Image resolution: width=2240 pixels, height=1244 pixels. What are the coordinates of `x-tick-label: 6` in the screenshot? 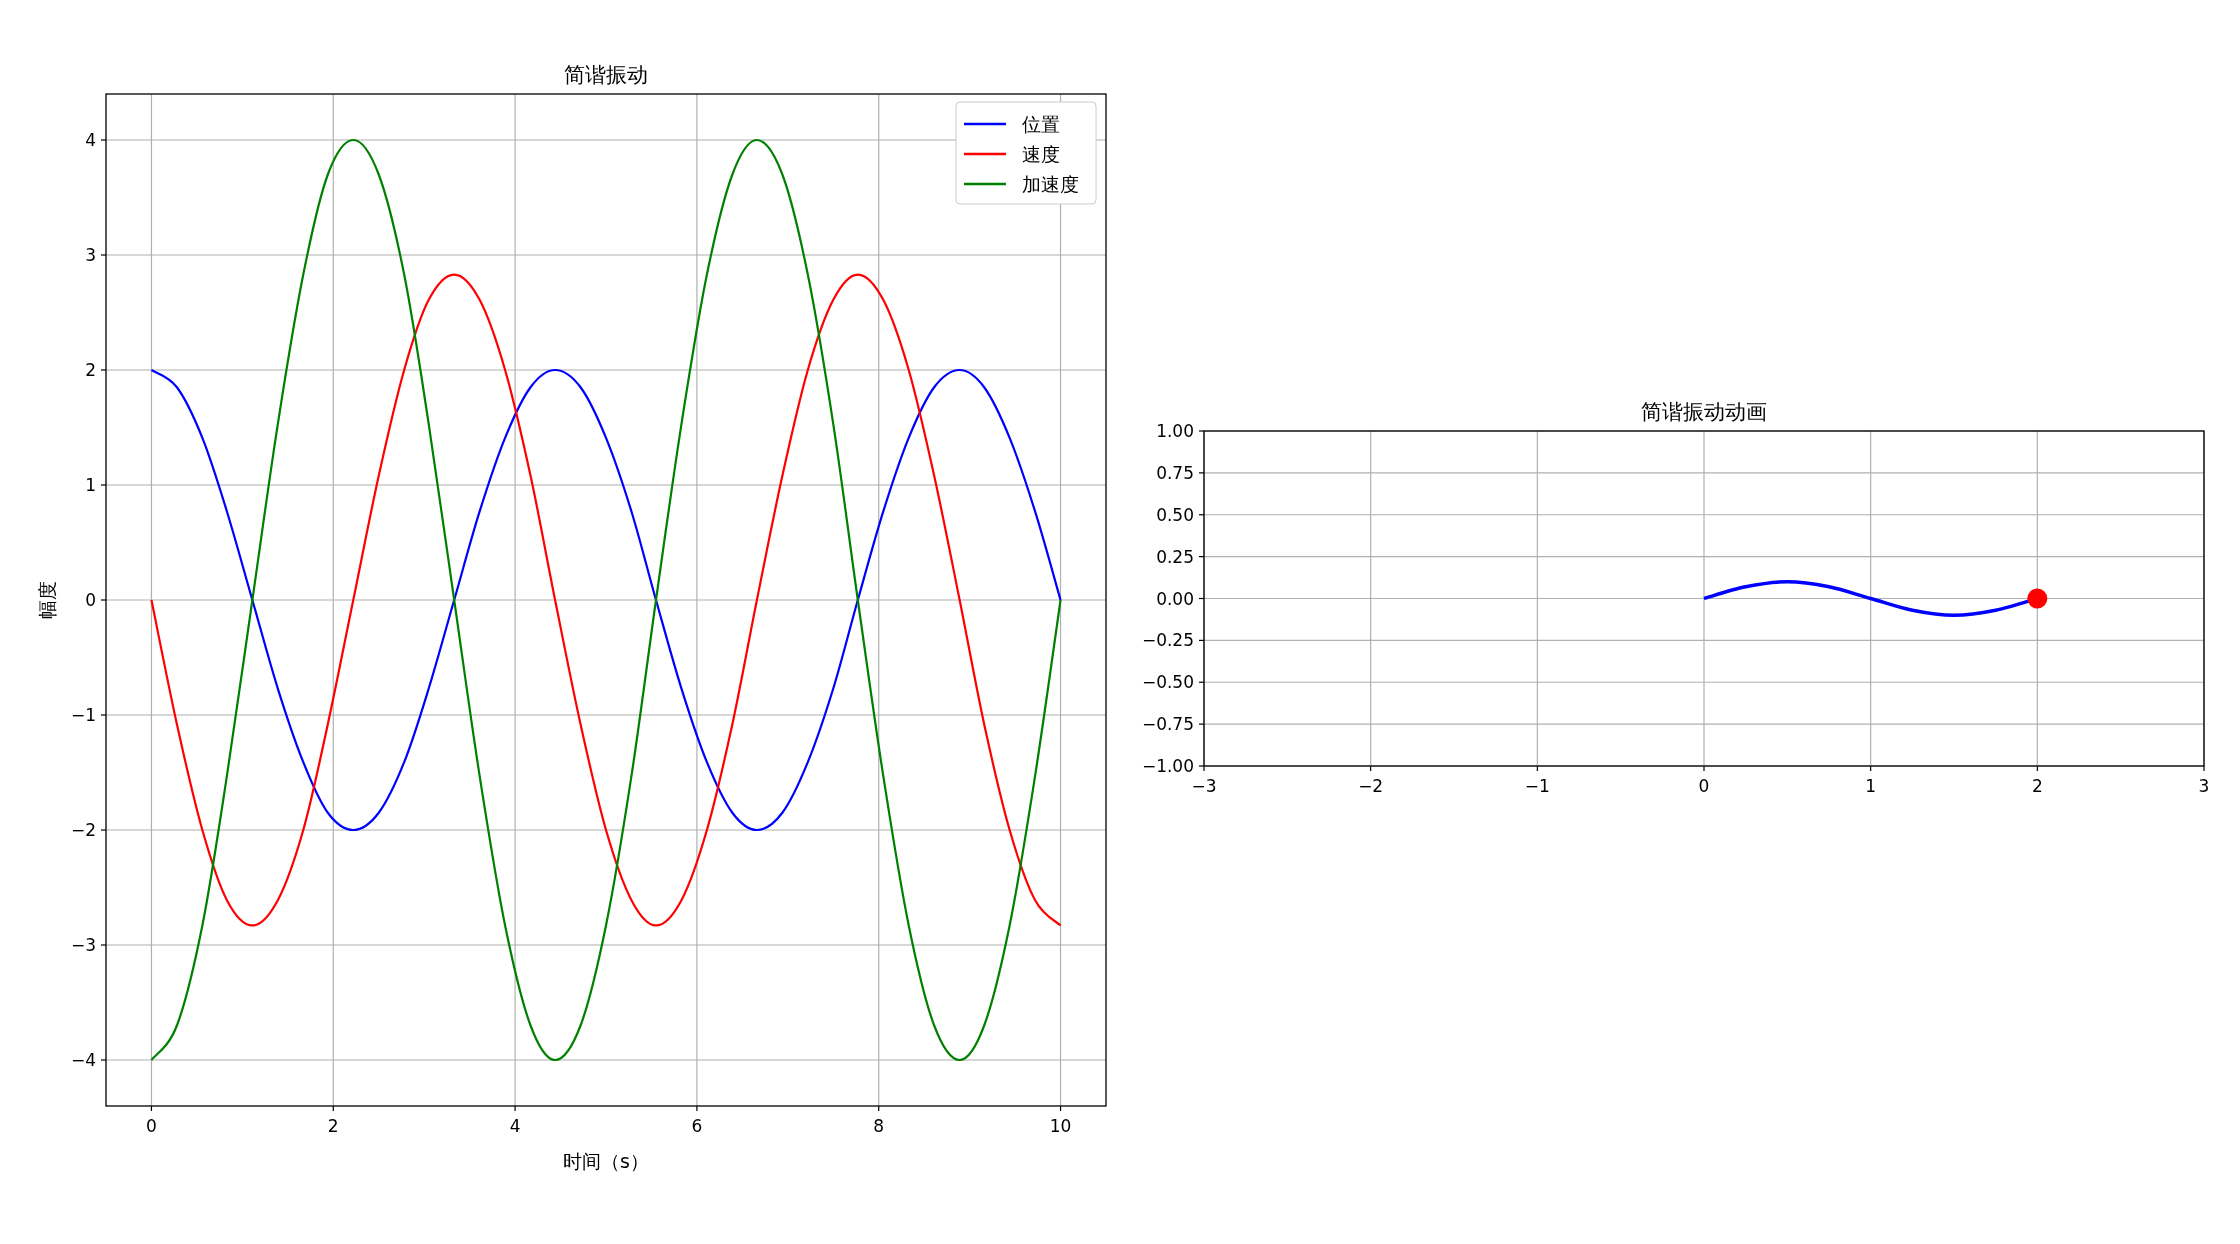 It's located at (697, 1126).